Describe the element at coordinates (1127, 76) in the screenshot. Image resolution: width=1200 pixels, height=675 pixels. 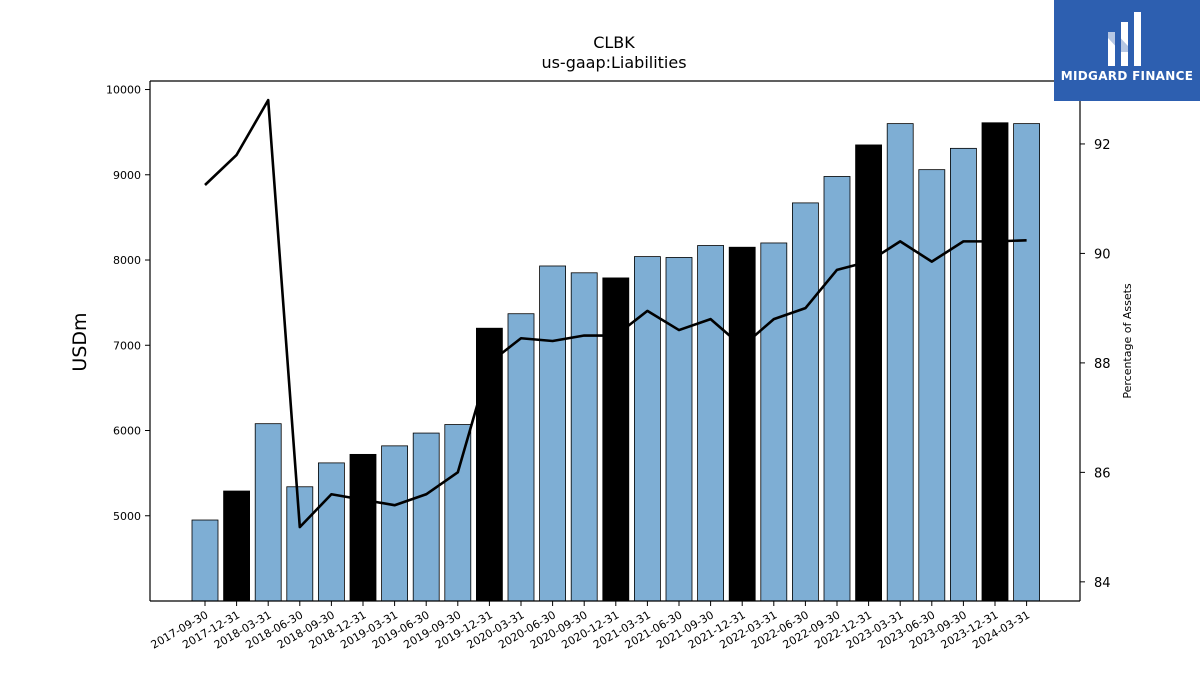
I see `logo-text: MIDGARD FINANCE` at that location.